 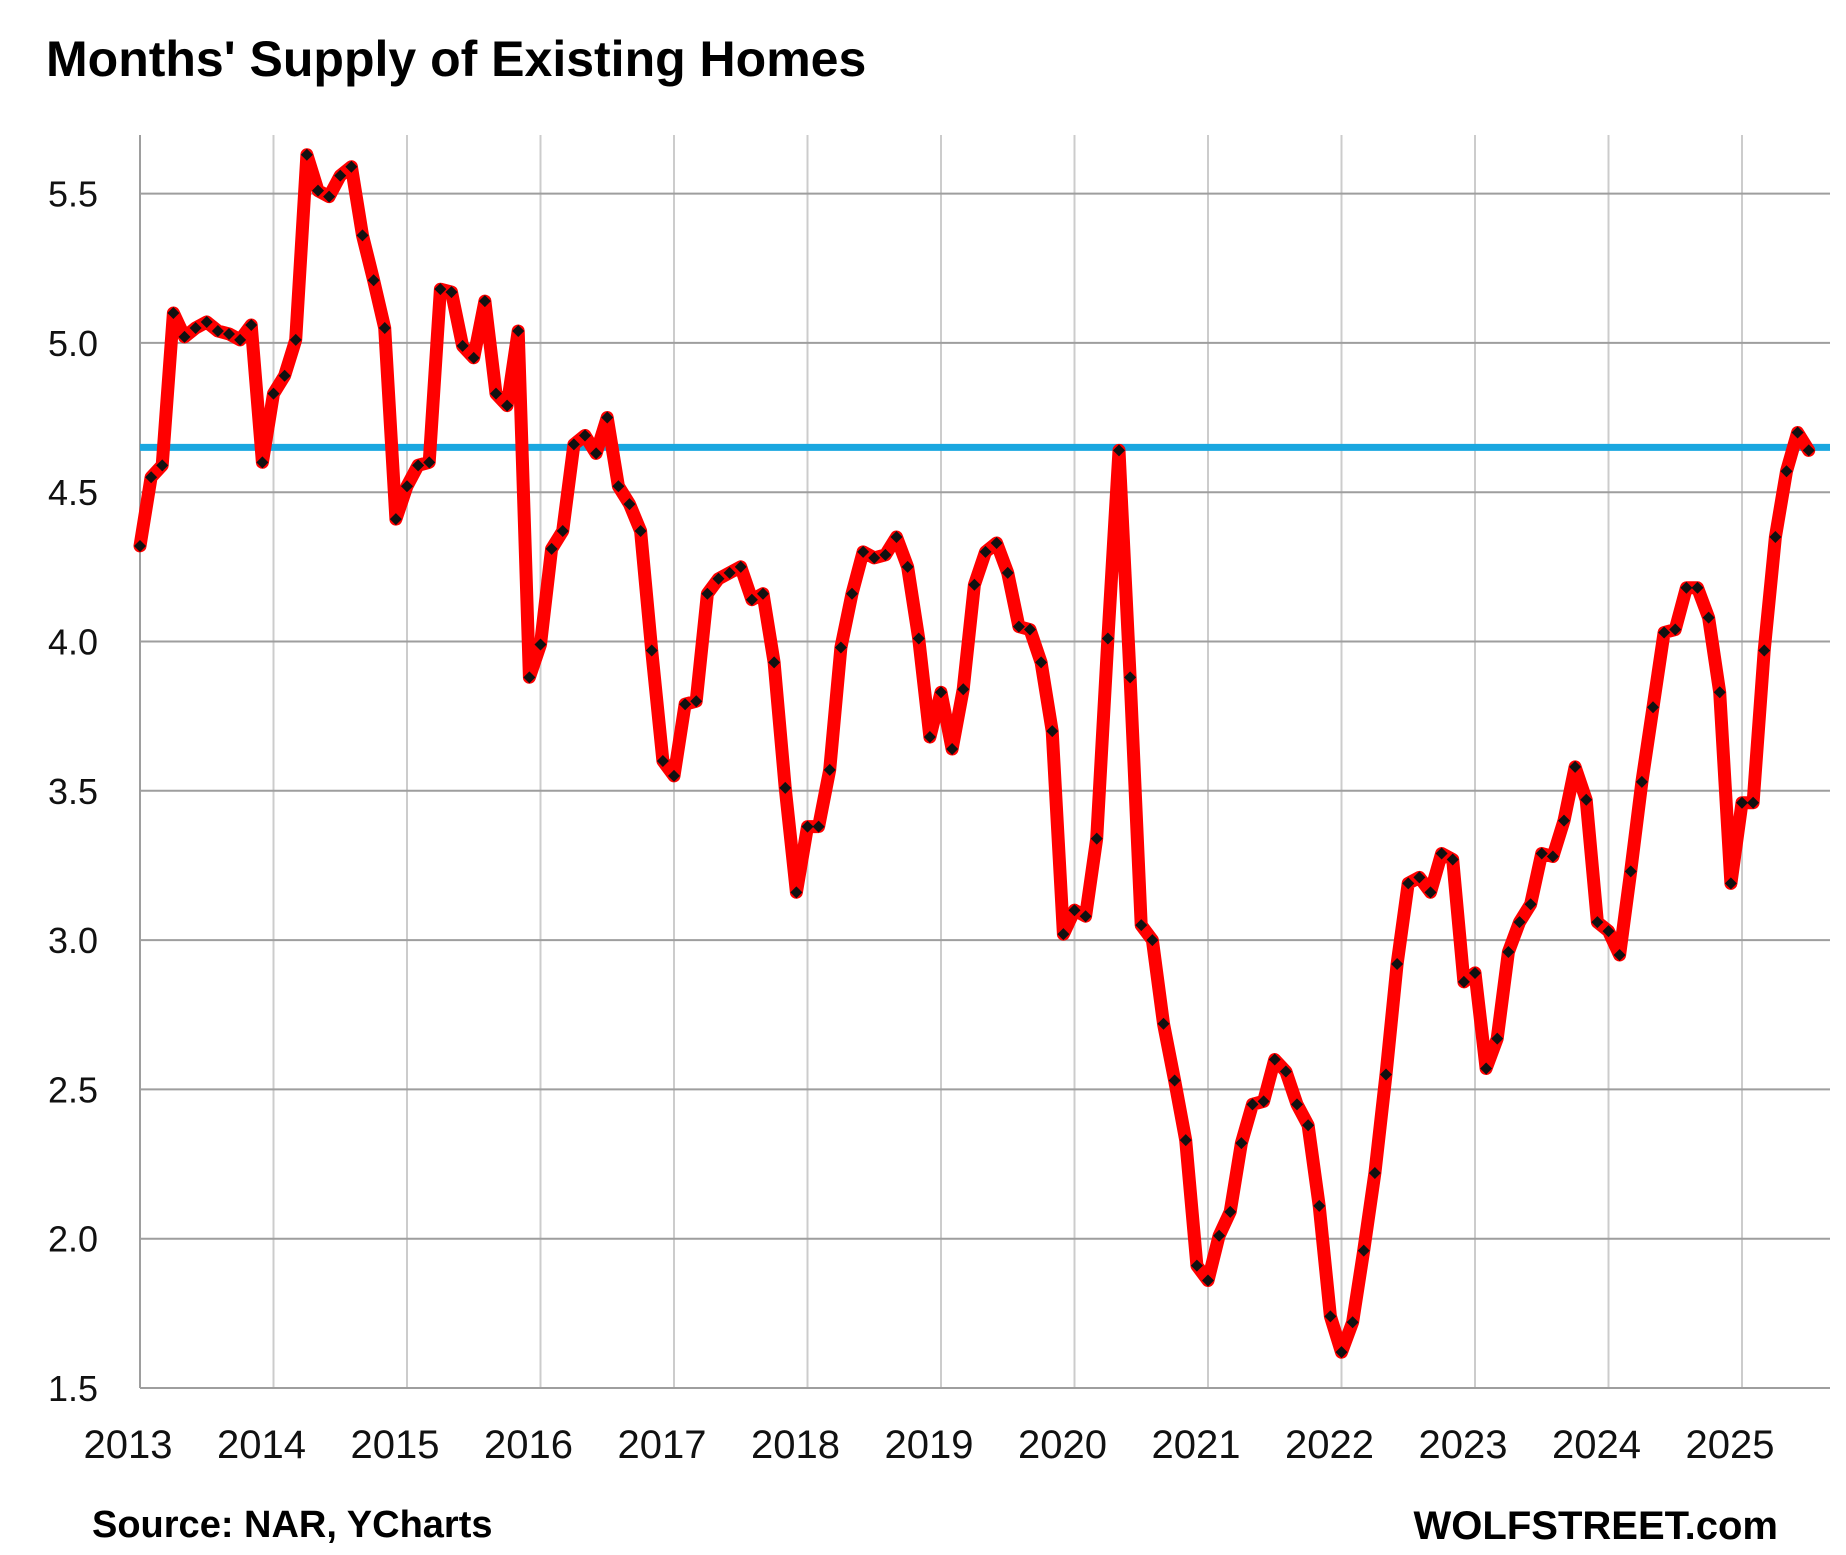 What do you see at coordinates (929, 1445) in the screenshot?
I see `x-tick-label: 2019` at bounding box center [929, 1445].